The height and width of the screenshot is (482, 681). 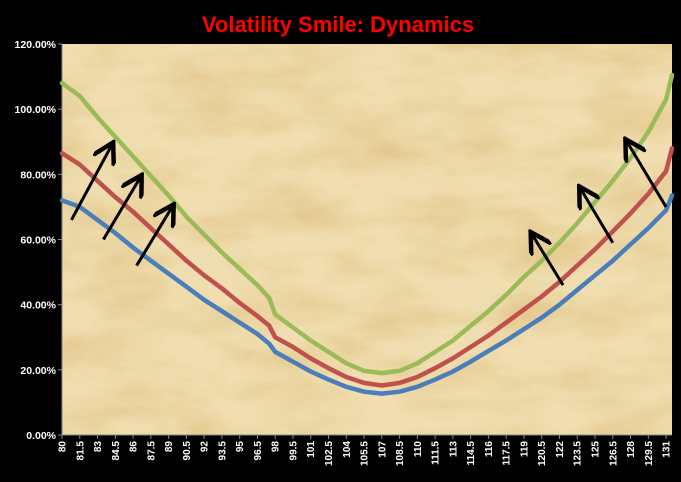 What do you see at coordinates (151, 451) in the screenshot?
I see `x-tick-label: 87.5` at bounding box center [151, 451].